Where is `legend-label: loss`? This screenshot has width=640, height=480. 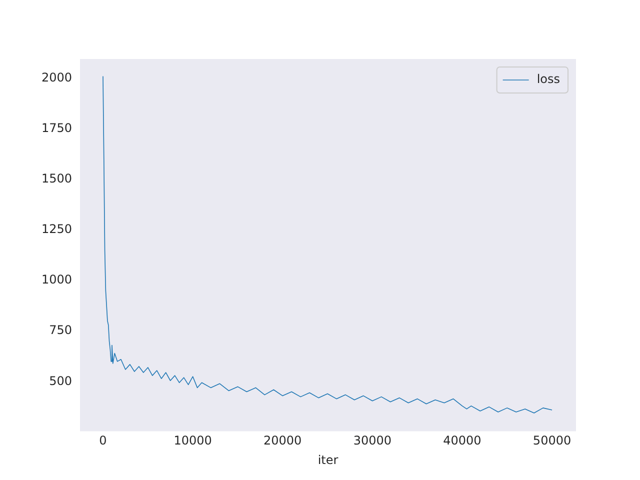
legend-label: loss is located at coordinates (548, 79).